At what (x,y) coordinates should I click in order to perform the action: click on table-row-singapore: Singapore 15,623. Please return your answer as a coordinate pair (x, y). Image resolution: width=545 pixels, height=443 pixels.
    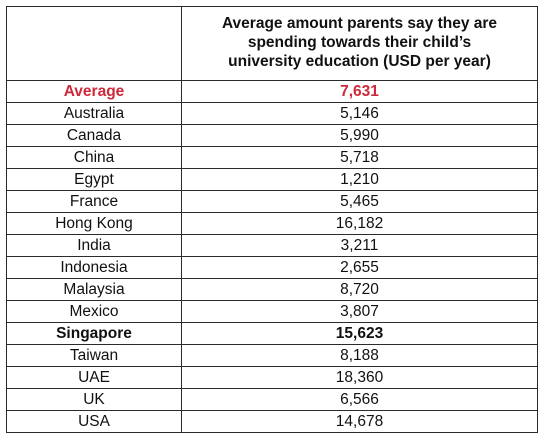
    Looking at the image, I should click on (272, 333).